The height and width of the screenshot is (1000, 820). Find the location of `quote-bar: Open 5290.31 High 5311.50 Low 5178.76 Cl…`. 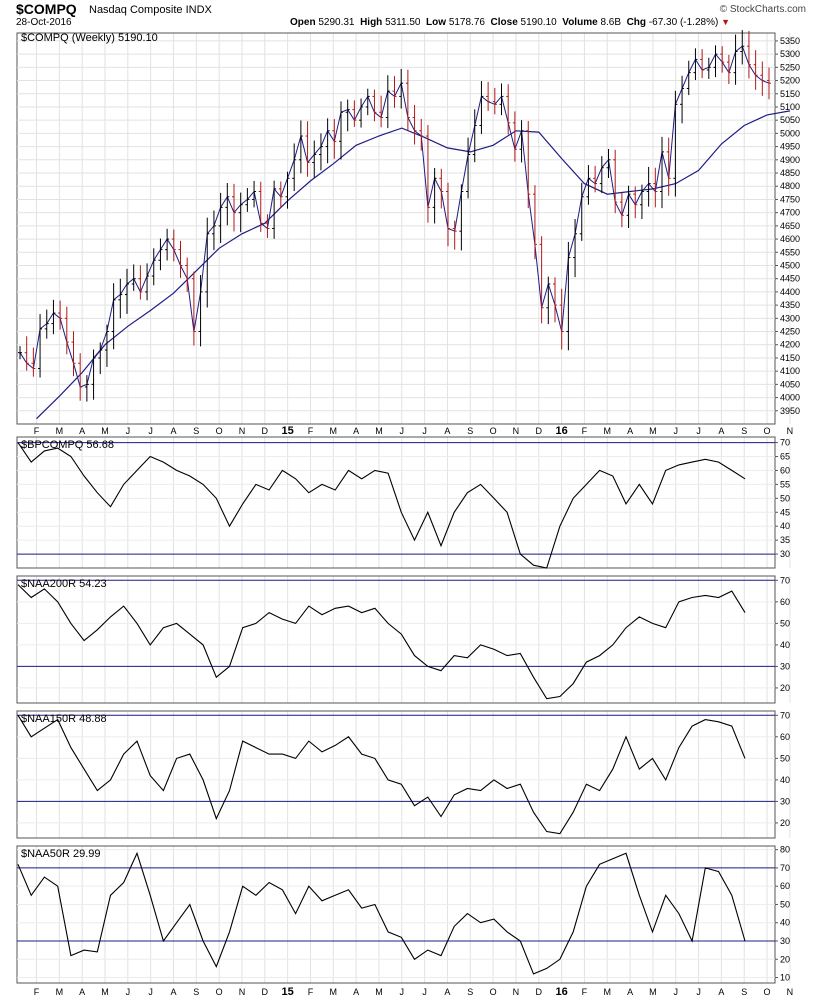

quote-bar: Open 5290.31 High 5311.50 Low 5178.76 Cl… is located at coordinates (510, 22).